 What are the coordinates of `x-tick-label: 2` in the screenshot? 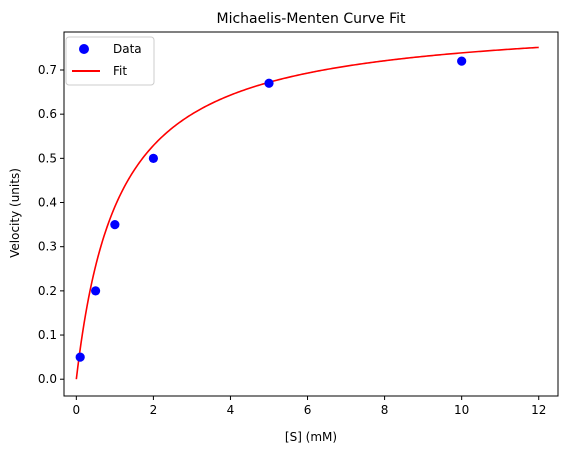 It's located at (154, 410).